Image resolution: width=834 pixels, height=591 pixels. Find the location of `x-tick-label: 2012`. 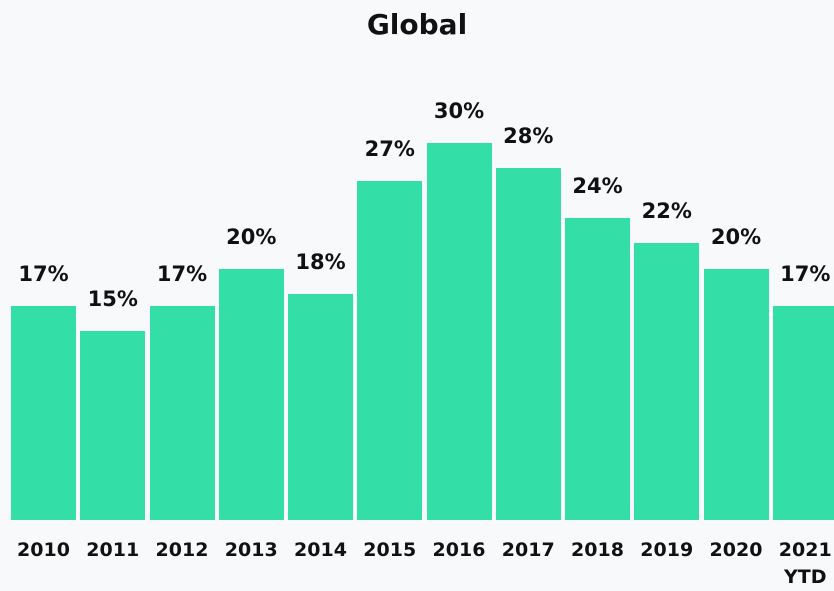

x-tick-label: 2012 is located at coordinates (182, 550).